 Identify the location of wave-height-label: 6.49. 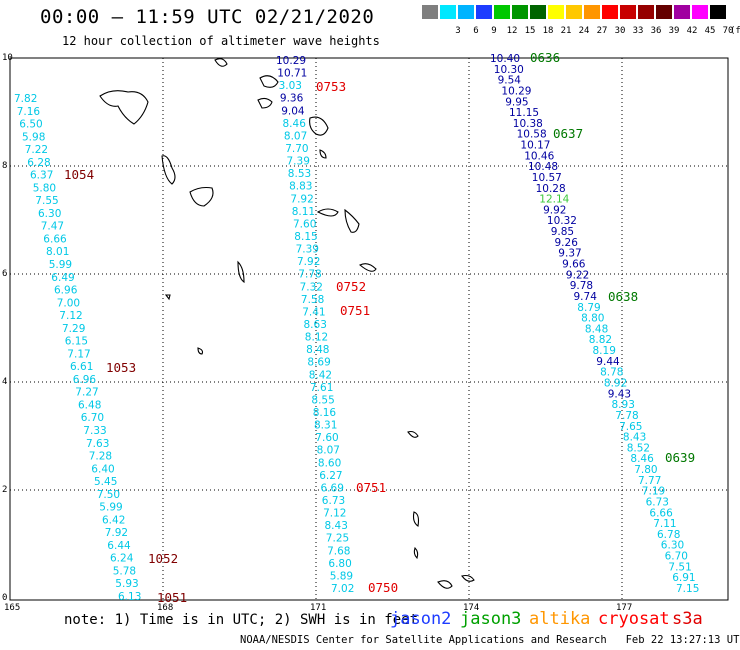
(62, 278).